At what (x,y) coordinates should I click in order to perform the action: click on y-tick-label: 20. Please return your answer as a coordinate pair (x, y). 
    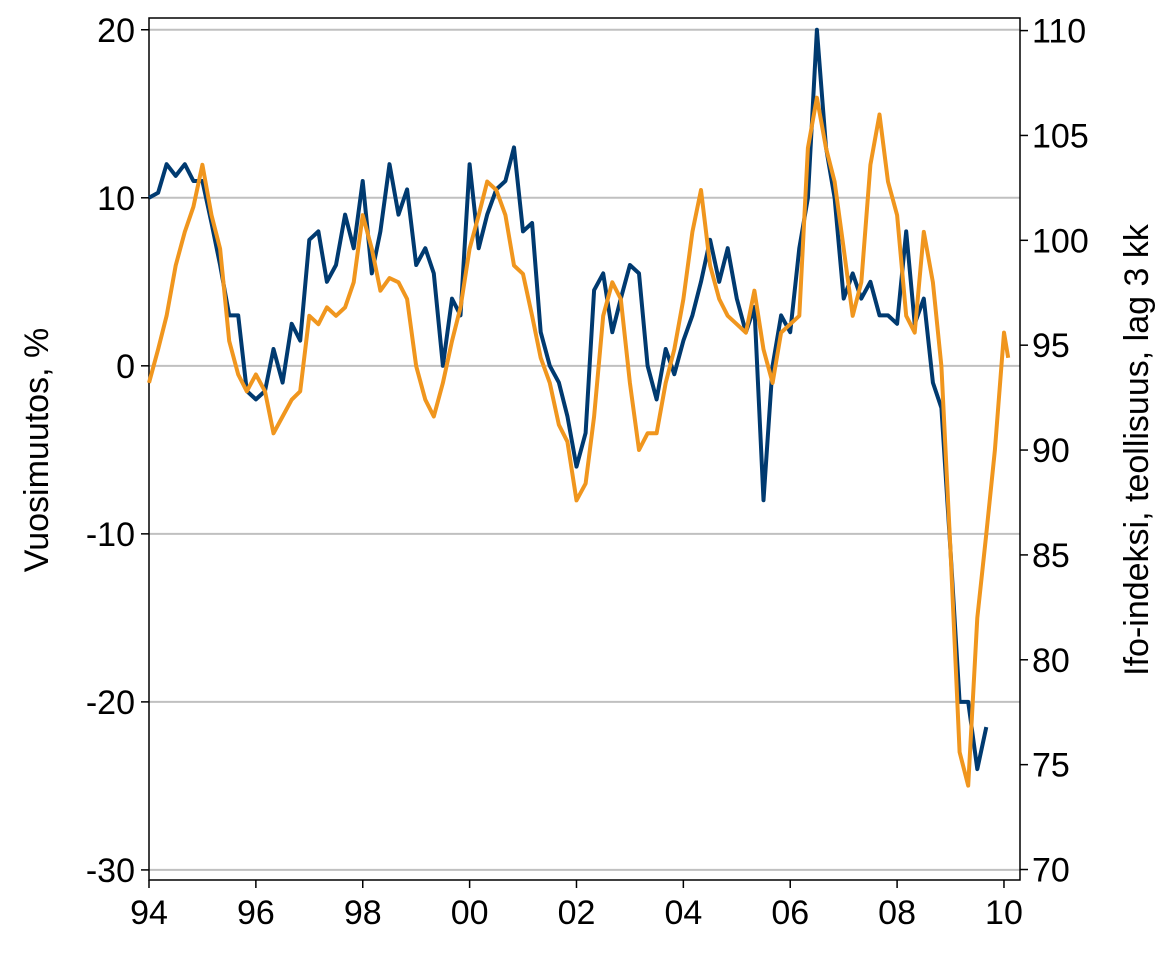
    Looking at the image, I should click on (116, 31).